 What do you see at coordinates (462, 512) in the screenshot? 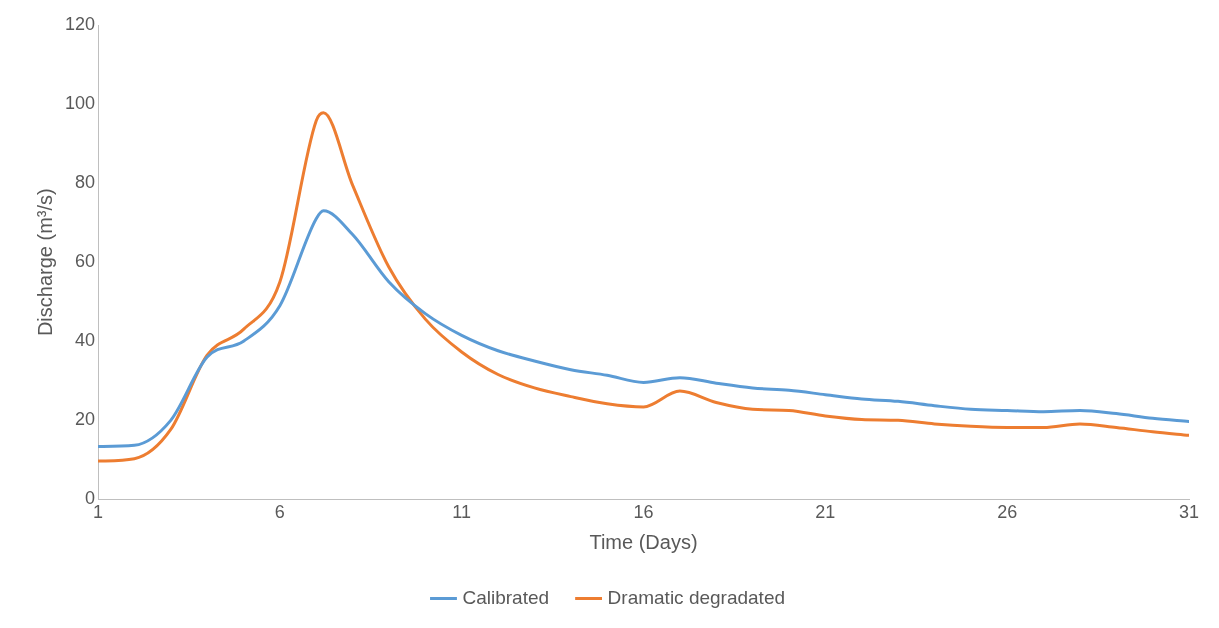
I see `x-tick-label: 11` at bounding box center [462, 512].